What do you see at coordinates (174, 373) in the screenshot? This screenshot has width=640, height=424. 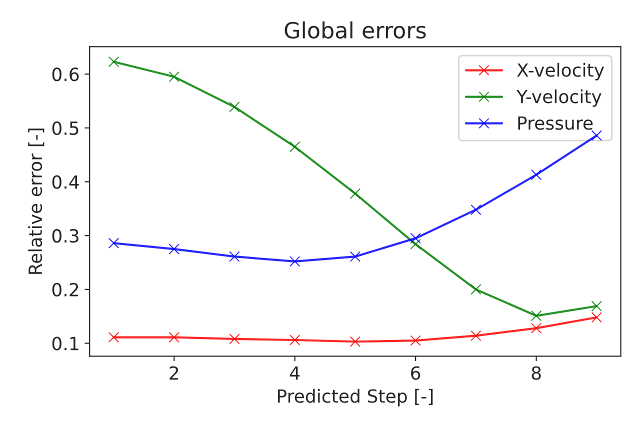 I see `x-tick-label: 2` at bounding box center [174, 373].